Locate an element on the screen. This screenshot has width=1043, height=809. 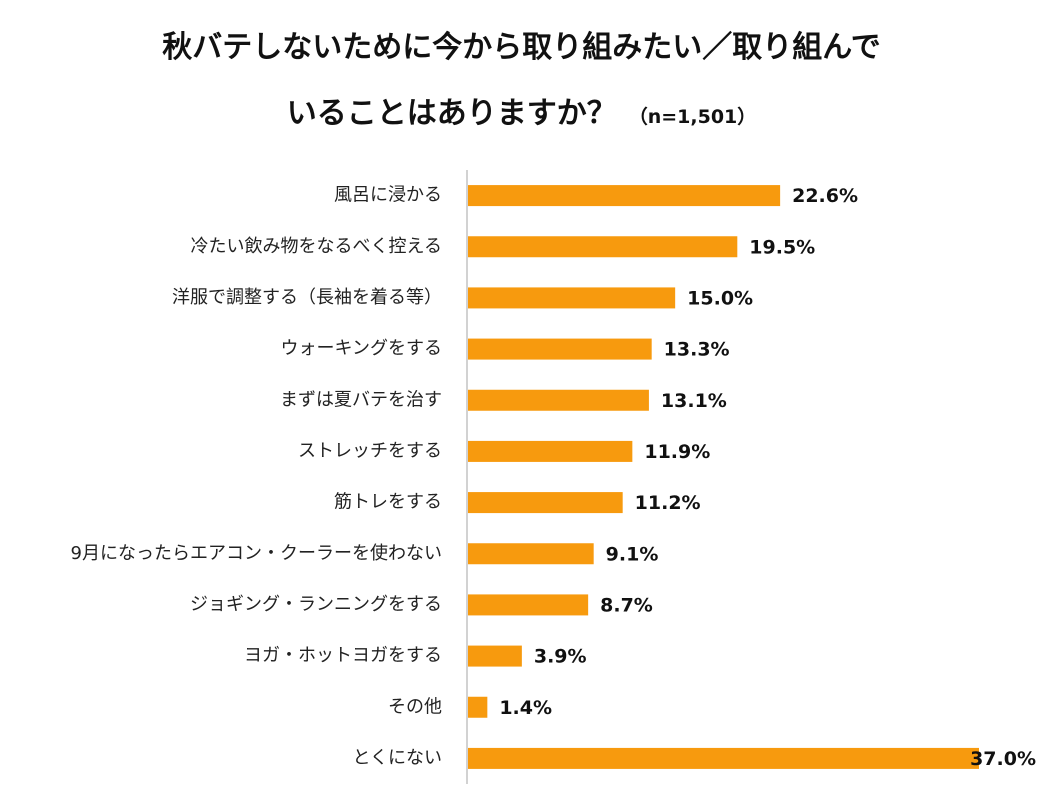
value-label: 3.9% is located at coordinates (560, 657).